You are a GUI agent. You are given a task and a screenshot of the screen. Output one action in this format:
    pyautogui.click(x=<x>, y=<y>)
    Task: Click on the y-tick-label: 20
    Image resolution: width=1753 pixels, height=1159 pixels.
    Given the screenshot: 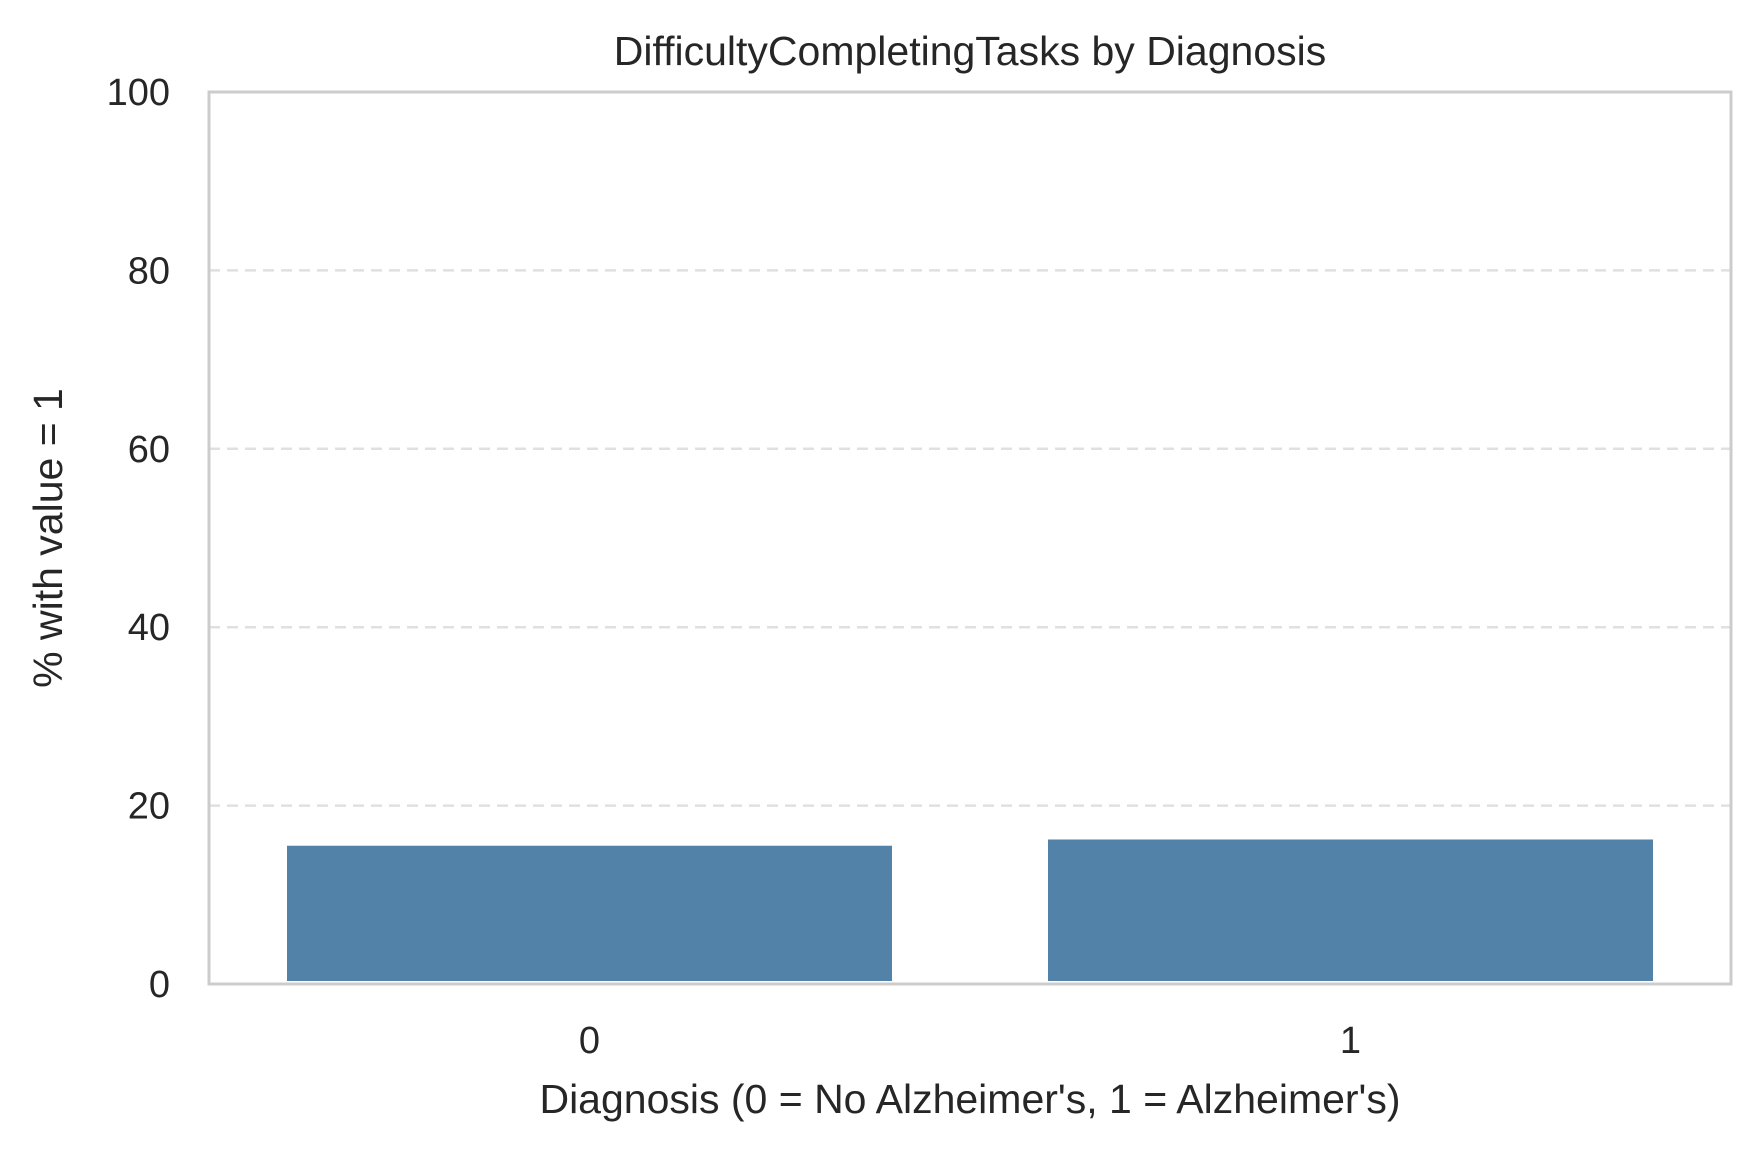 What is the action you would take?
    pyautogui.click(x=149, y=807)
    